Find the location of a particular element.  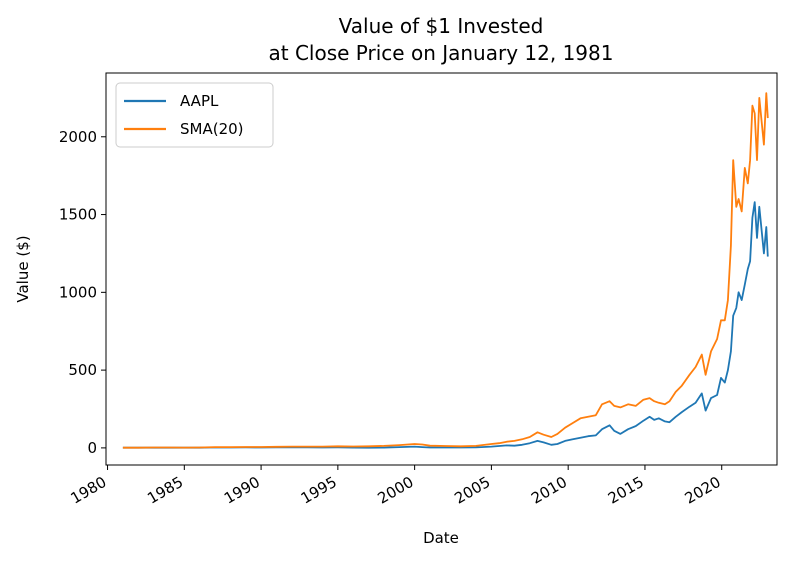

y-tick-label: 1500 is located at coordinates (78, 215).